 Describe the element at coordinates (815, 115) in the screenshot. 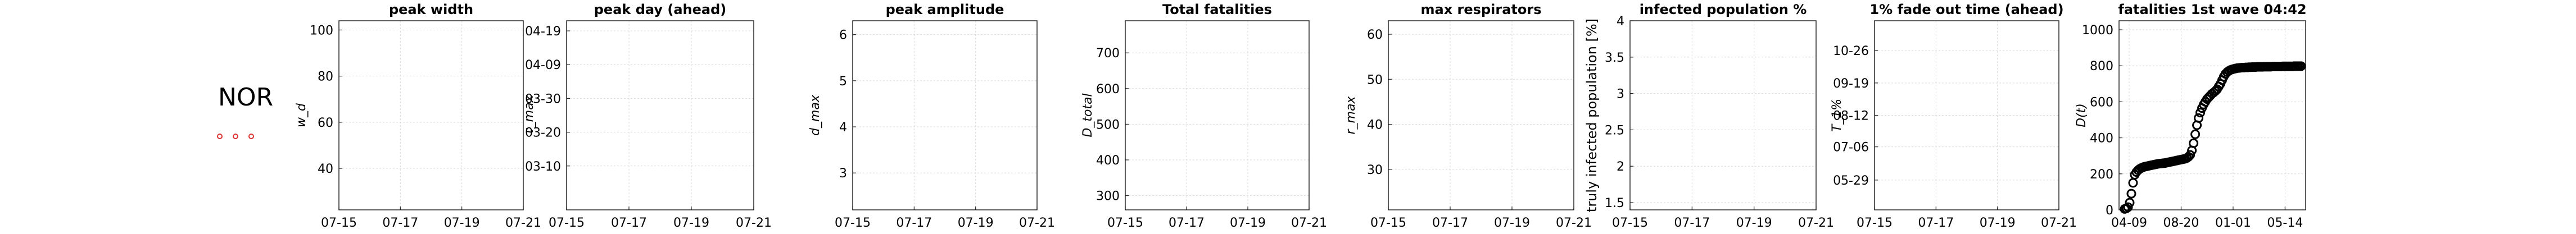

I see `y-axis-label: d_max` at that location.